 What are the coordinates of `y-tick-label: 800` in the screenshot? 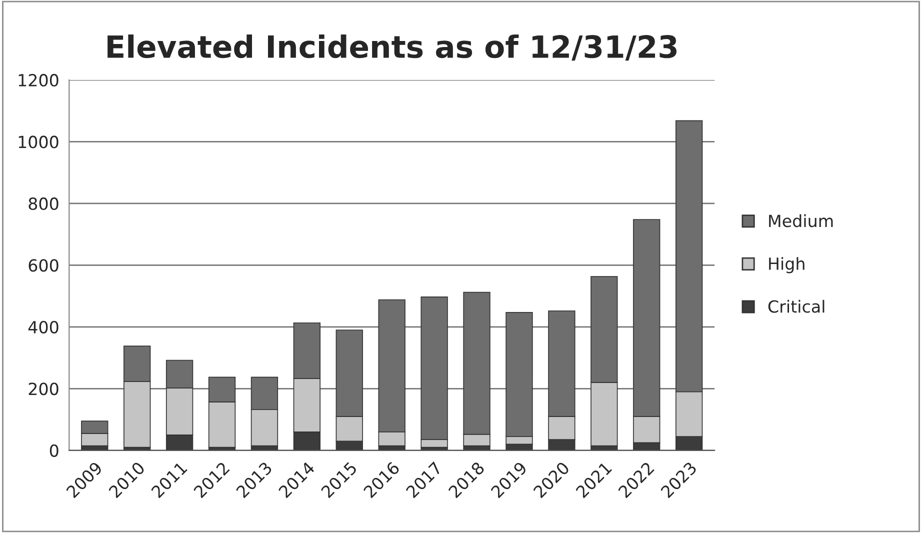 It's located at (43, 203).